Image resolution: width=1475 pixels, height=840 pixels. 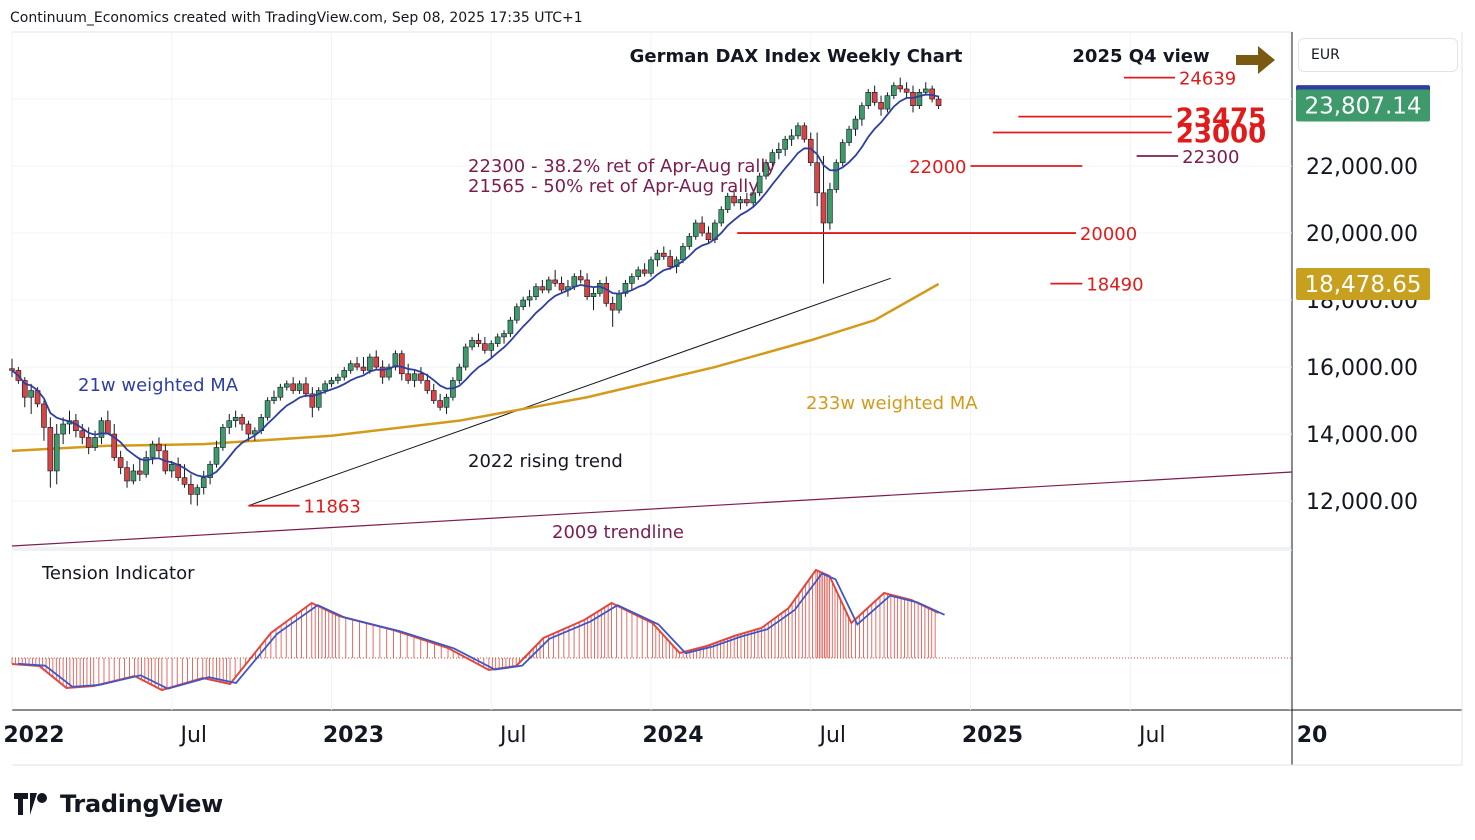 I want to click on indicator-title: Tension Indicator, so click(x=118, y=573).